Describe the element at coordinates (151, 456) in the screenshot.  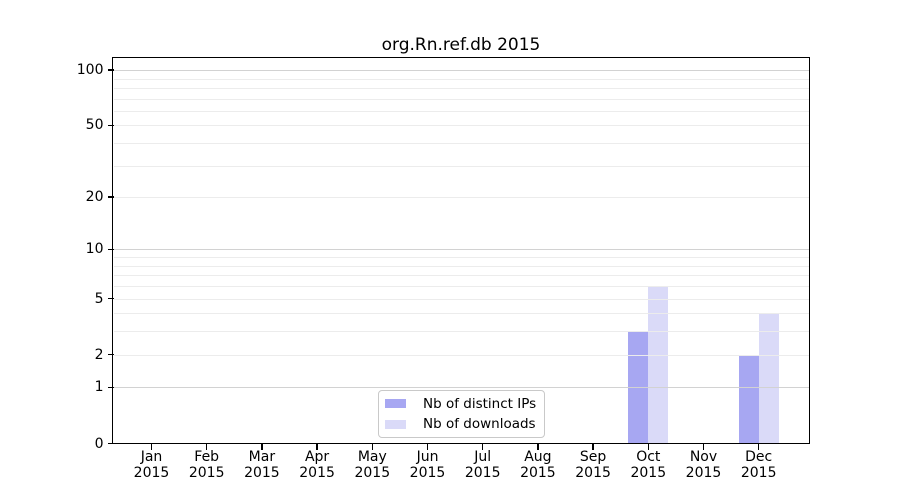
I see `x-tick-month: Jan` at that location.